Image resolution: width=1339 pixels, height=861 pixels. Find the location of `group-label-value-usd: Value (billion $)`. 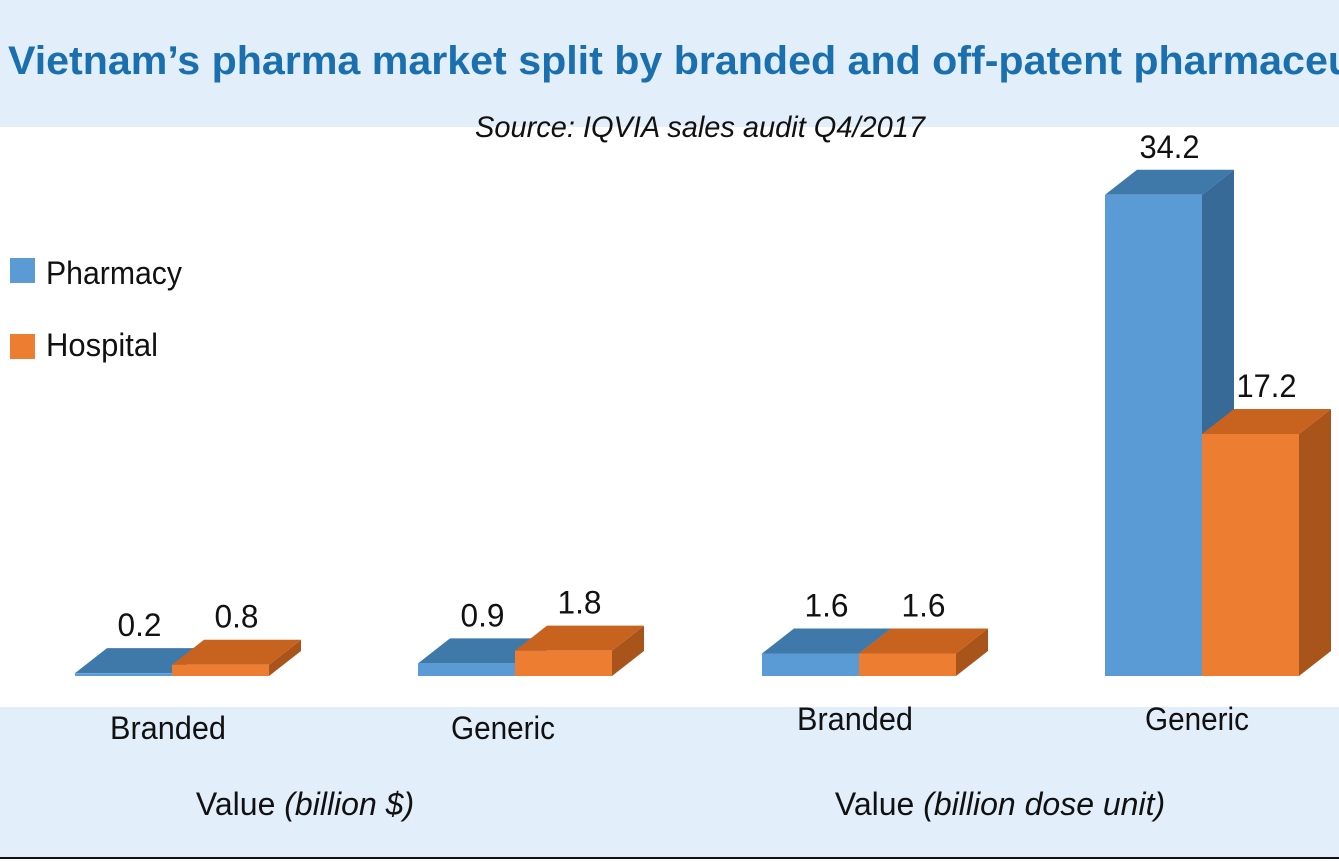

group-label-value-usd: Value (billion $) is located at coordinates (305, 804).